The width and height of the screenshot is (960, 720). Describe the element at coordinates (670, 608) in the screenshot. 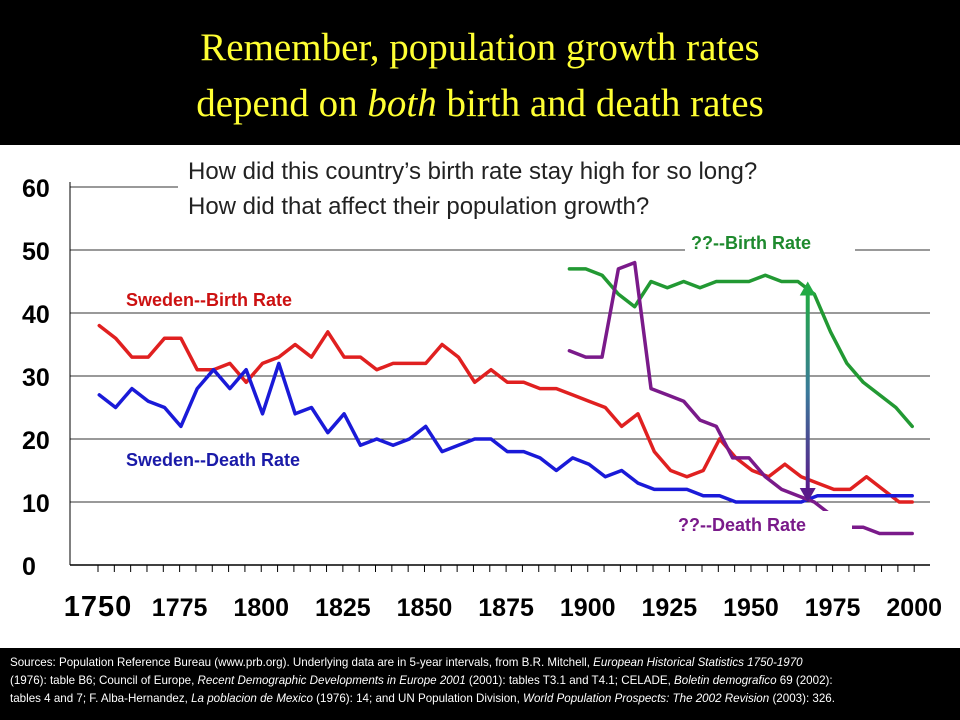

I see `x-tick-label: 1925` at that location.